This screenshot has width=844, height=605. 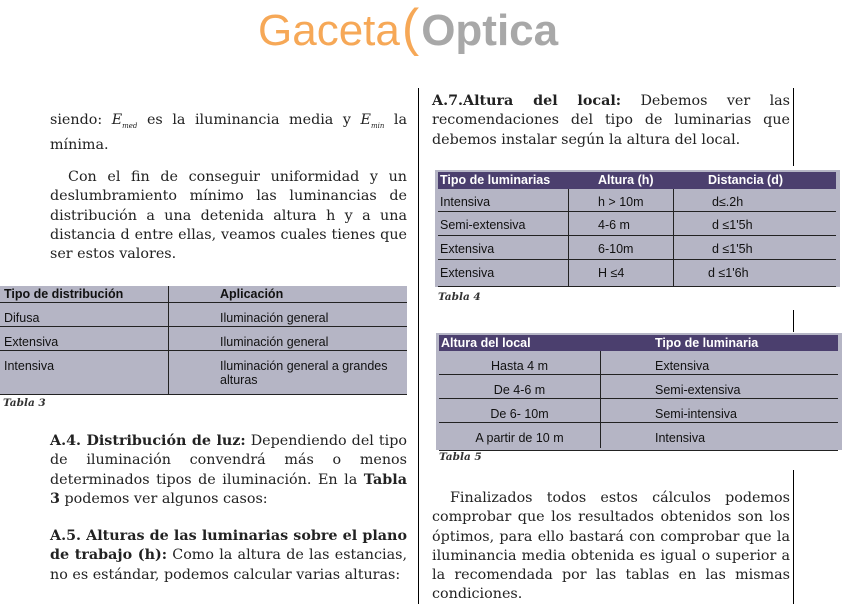 What do you see at coordinates (490, 30) in the screenshot?
I see `logo-optica: Optica` at bounding box center [490, 30].